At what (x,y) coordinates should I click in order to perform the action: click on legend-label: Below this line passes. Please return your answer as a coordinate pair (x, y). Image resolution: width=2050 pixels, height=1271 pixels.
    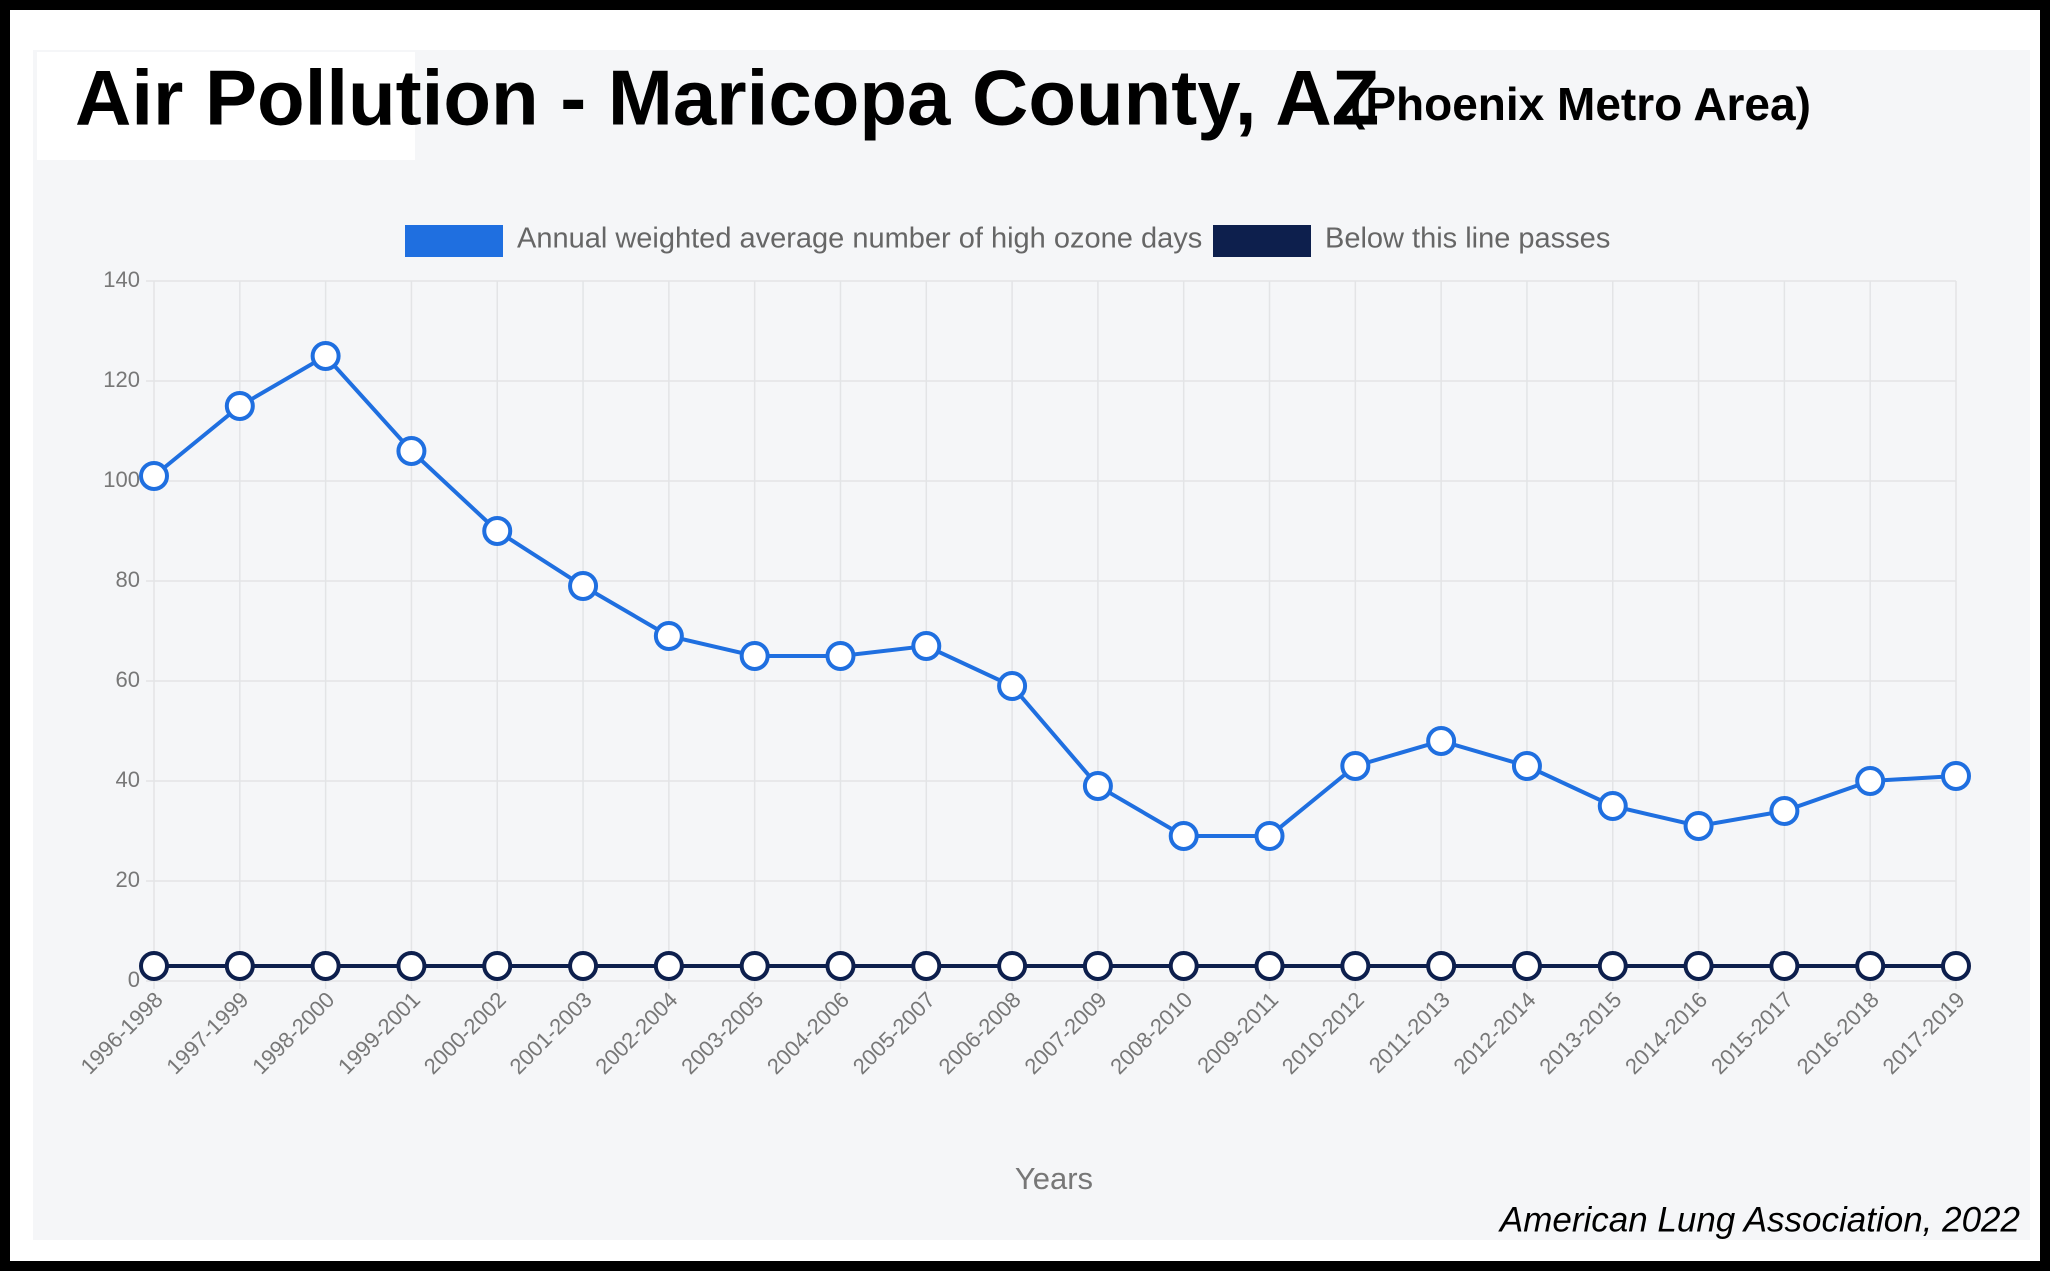
    Looking at the image, I should click on (1467, 239).